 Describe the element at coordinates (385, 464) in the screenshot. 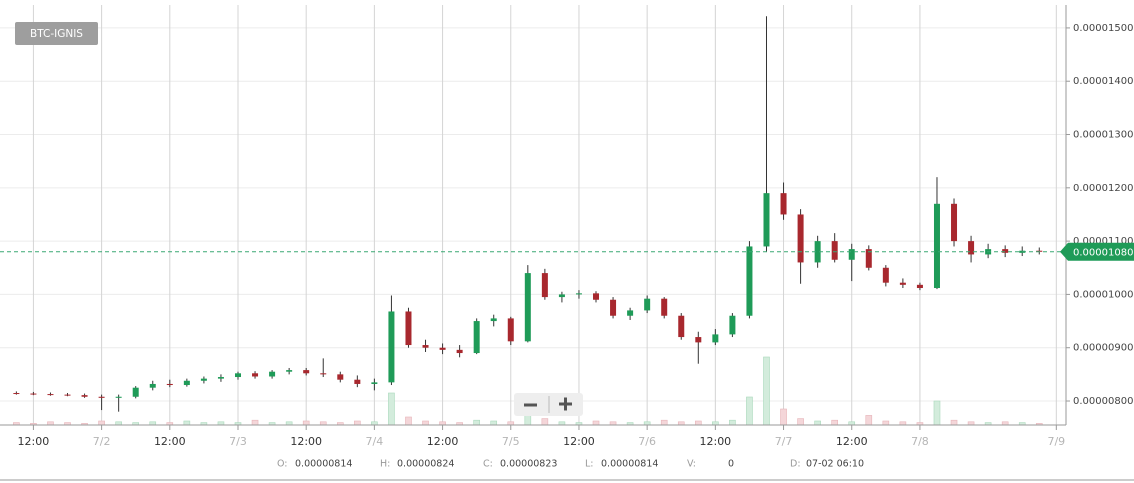

I see `info-label: H:` at that location.